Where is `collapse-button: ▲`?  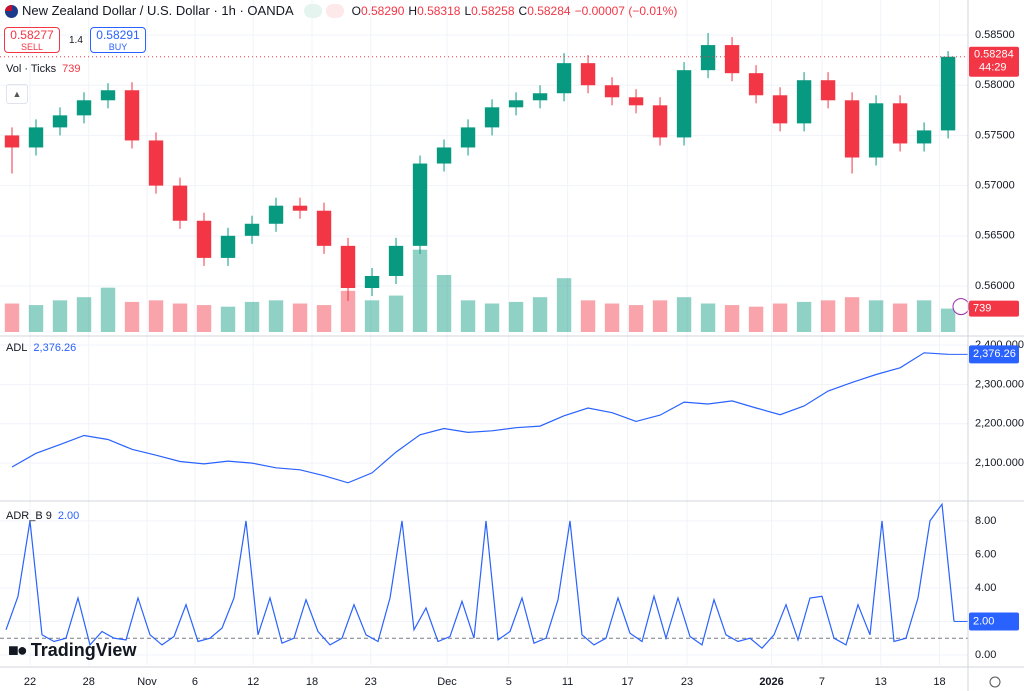 collapse-button: ▲ is located at coordinates (17, 94).